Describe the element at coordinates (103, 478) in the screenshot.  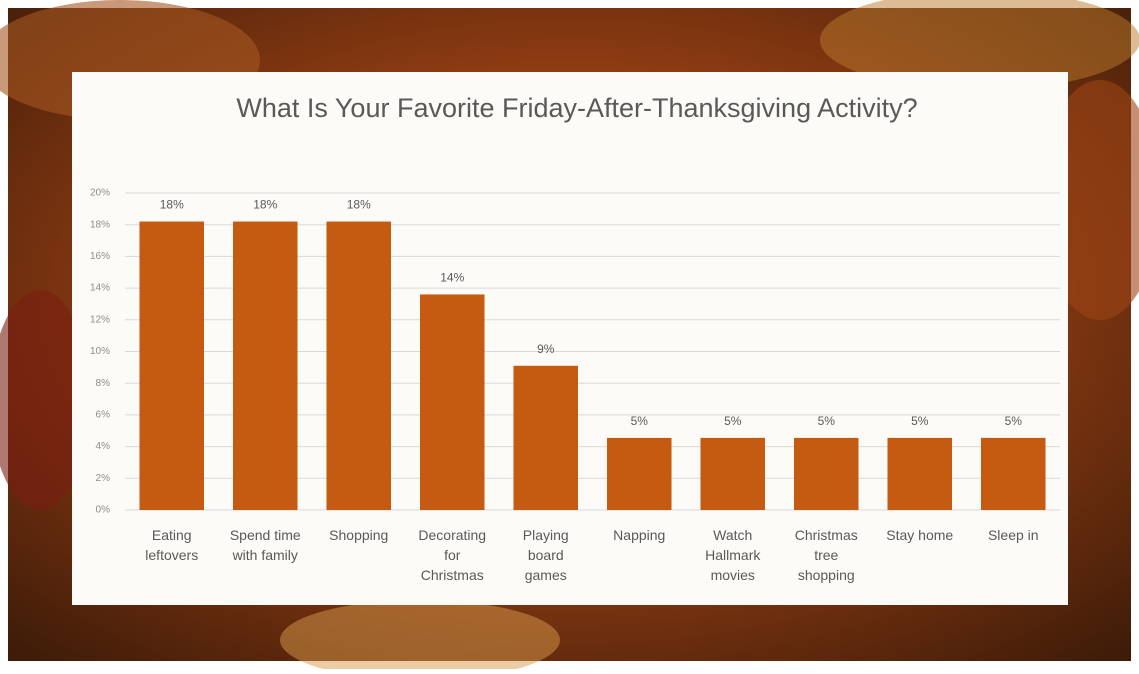
I see `y-tick-label: 2%` at that location.